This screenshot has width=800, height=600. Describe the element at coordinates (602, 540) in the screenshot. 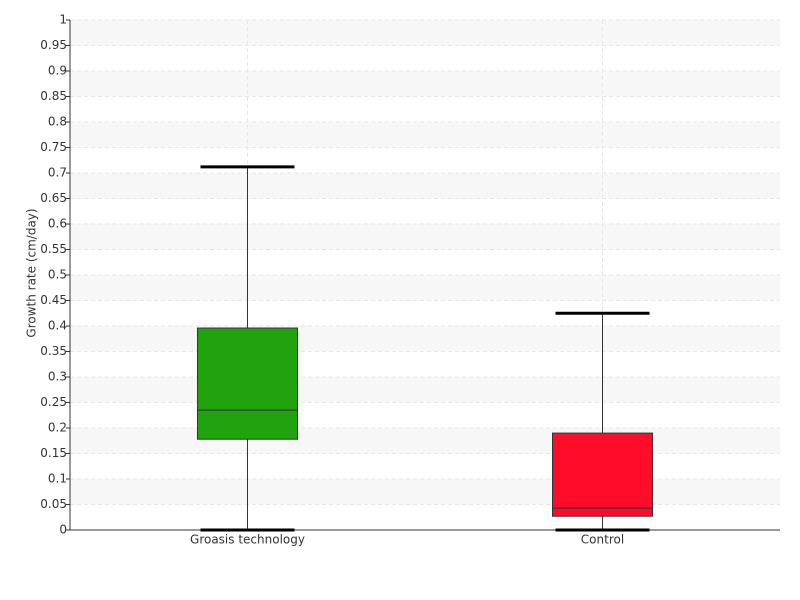

I see `x-tick-label: Control` at that location.